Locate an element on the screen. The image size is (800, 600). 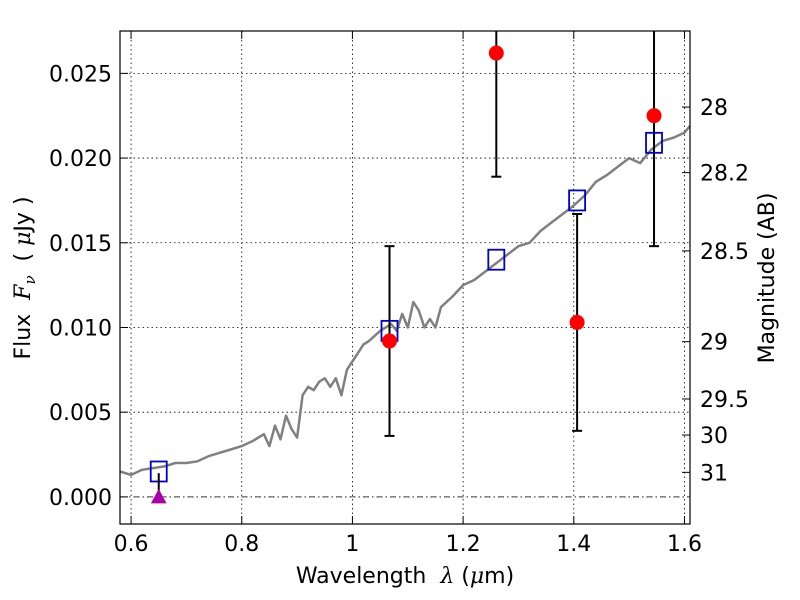
x-tick-label: 1.2 is located at coordinates (463, 544).